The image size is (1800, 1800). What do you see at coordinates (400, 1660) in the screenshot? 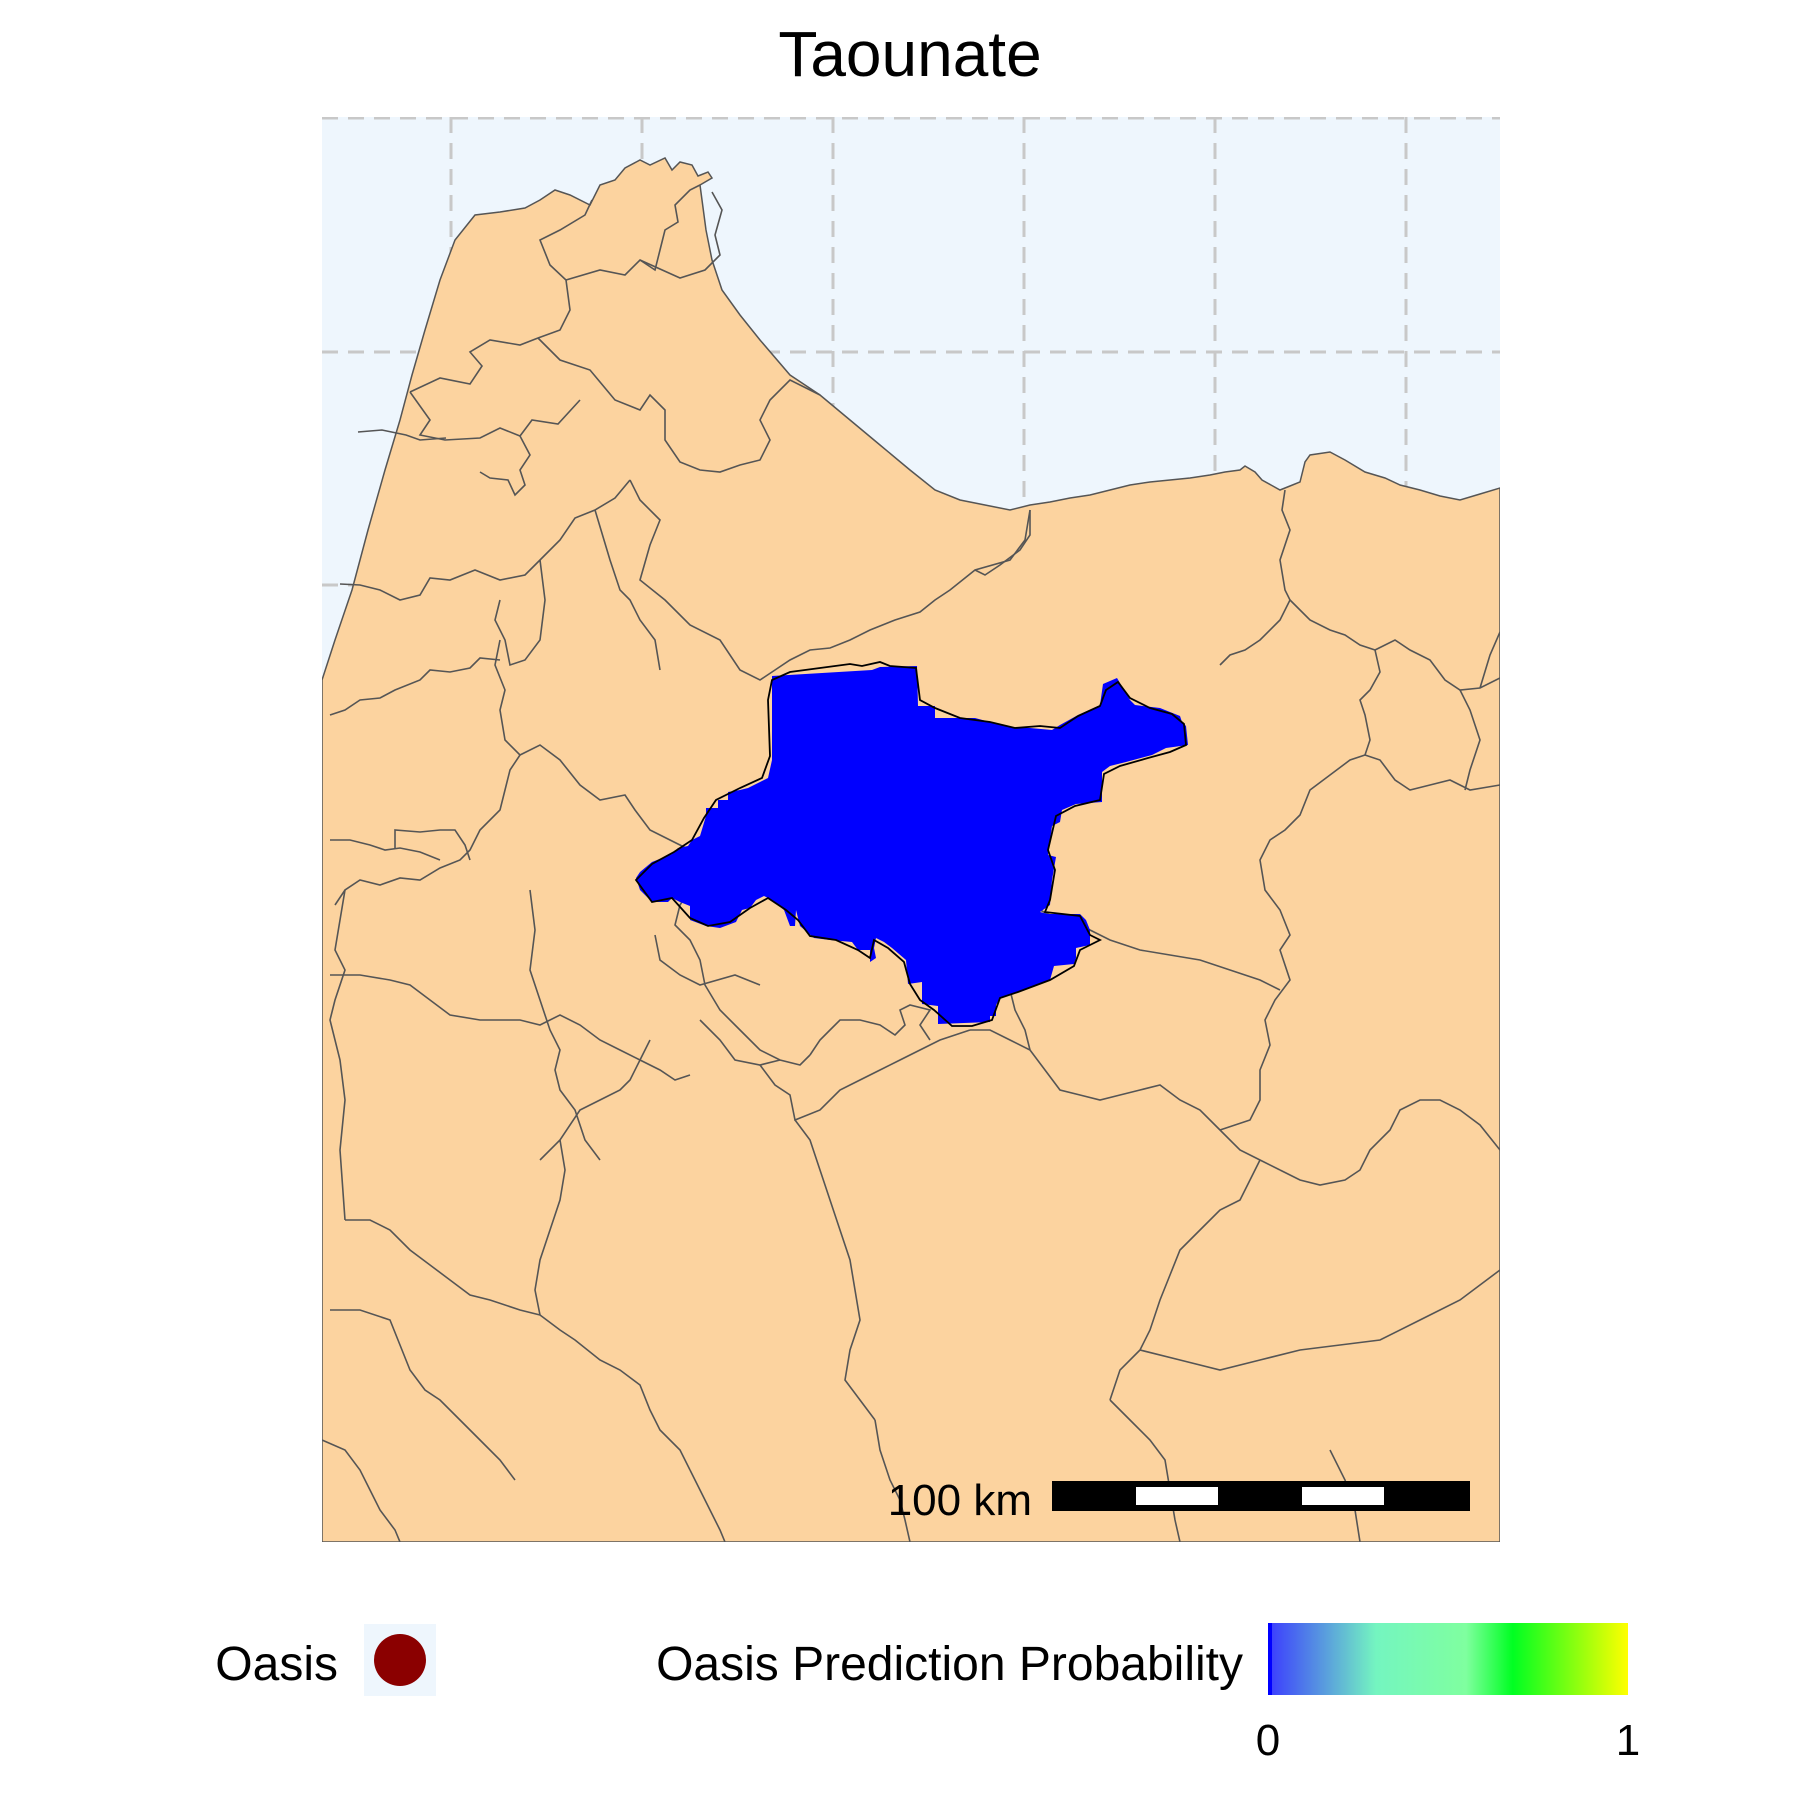
I see `oasis-marker-icon` at bounding box center [400, 1660].